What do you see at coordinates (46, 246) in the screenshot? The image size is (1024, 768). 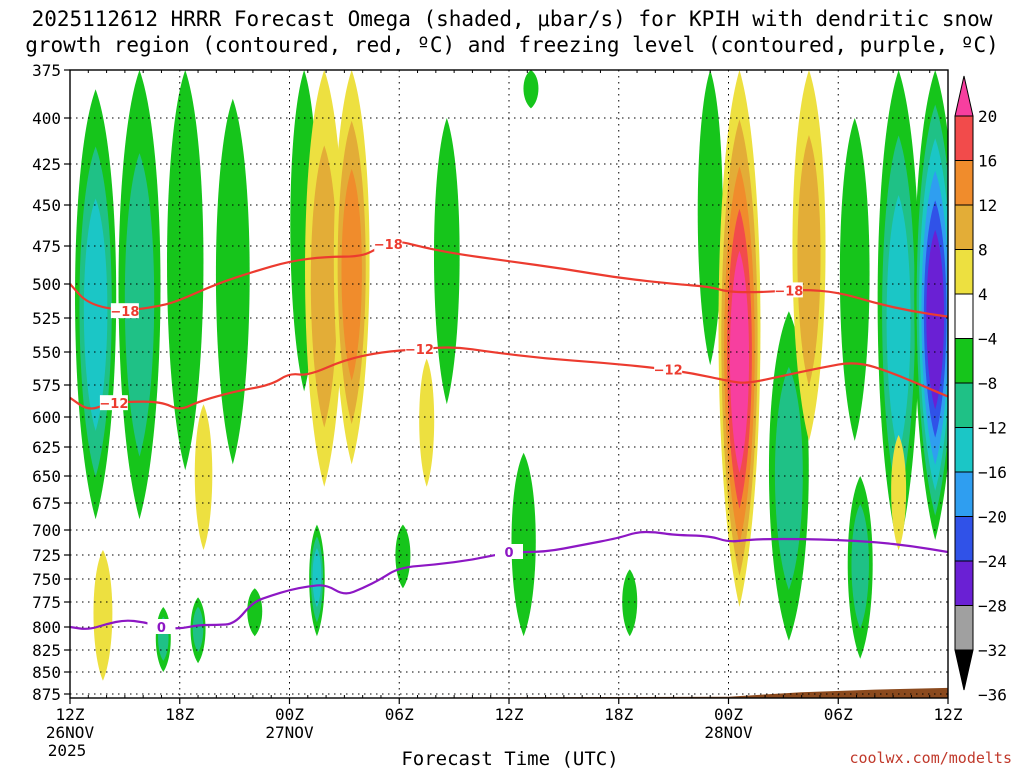 I see `y-tick-label-475: 475` at bounding box center [46, 246].